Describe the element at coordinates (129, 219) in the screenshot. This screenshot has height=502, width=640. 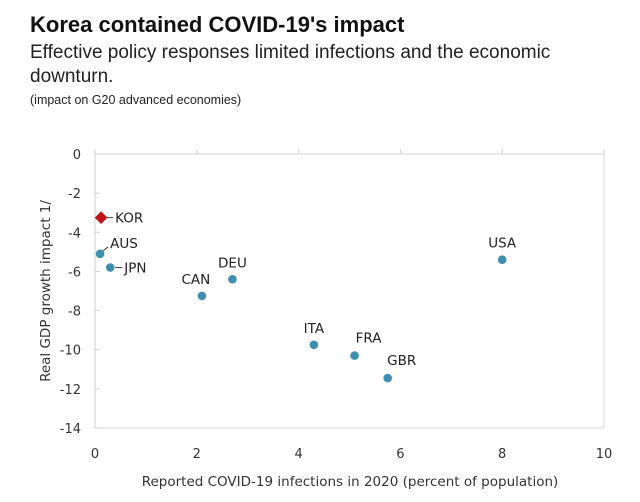
I see `point-label: KOR` at that location.